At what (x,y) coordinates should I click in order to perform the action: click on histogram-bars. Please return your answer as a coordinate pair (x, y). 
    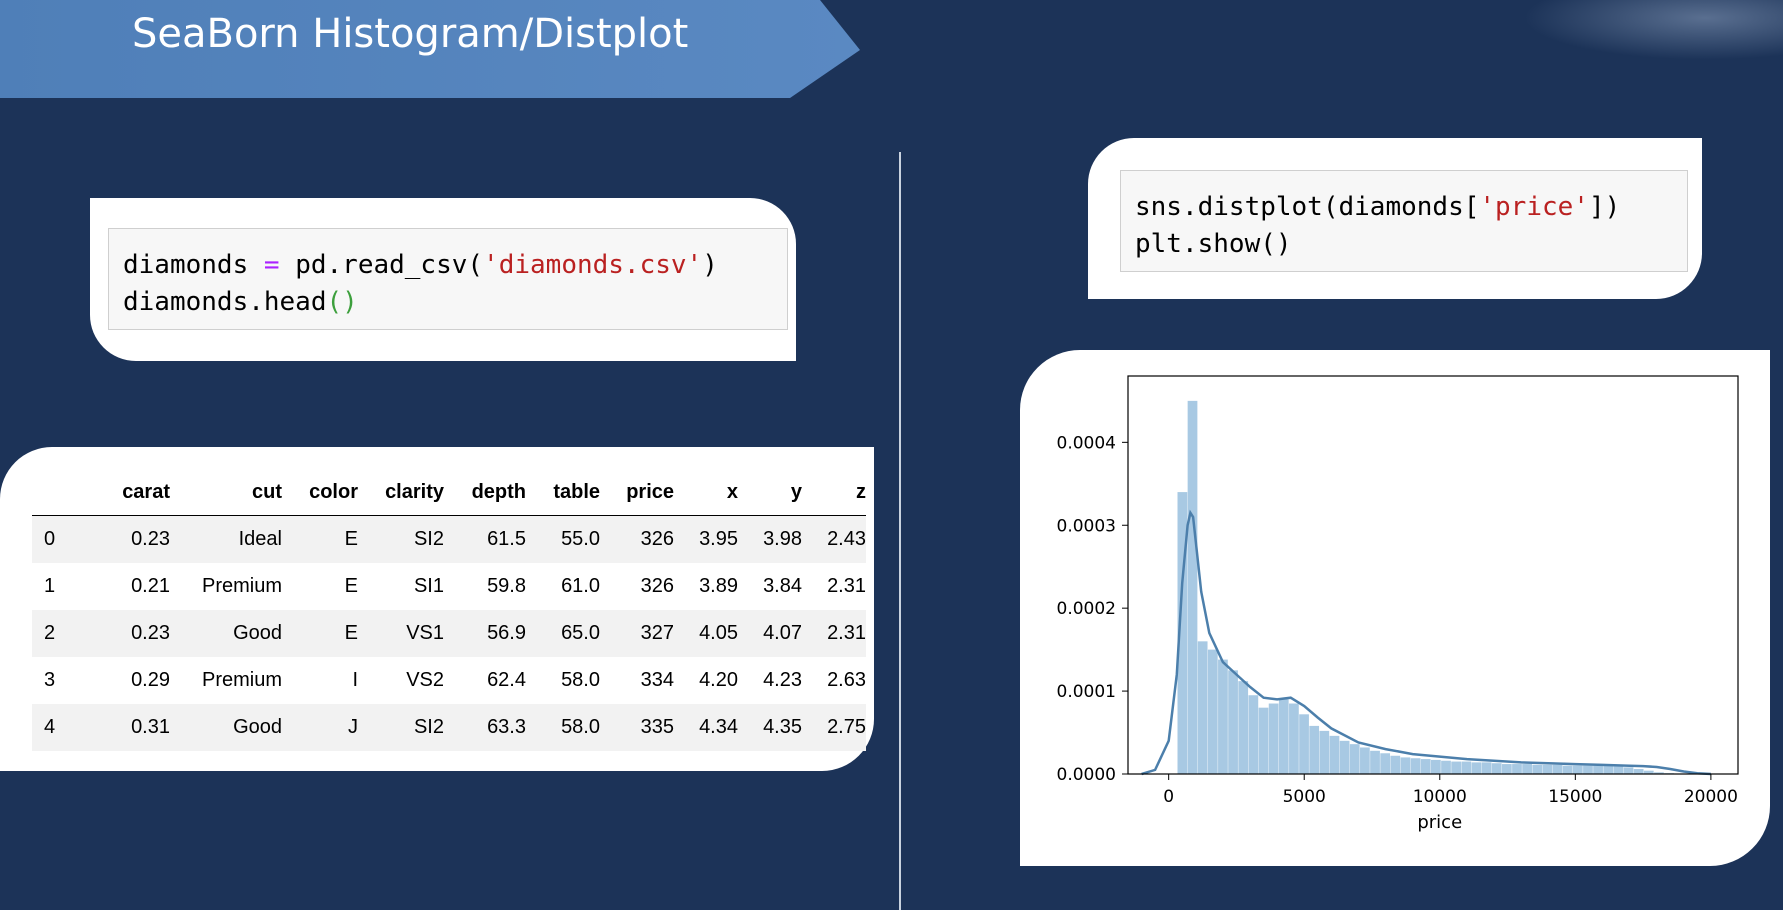
    Looking at the image, I should click on (1425, 587).